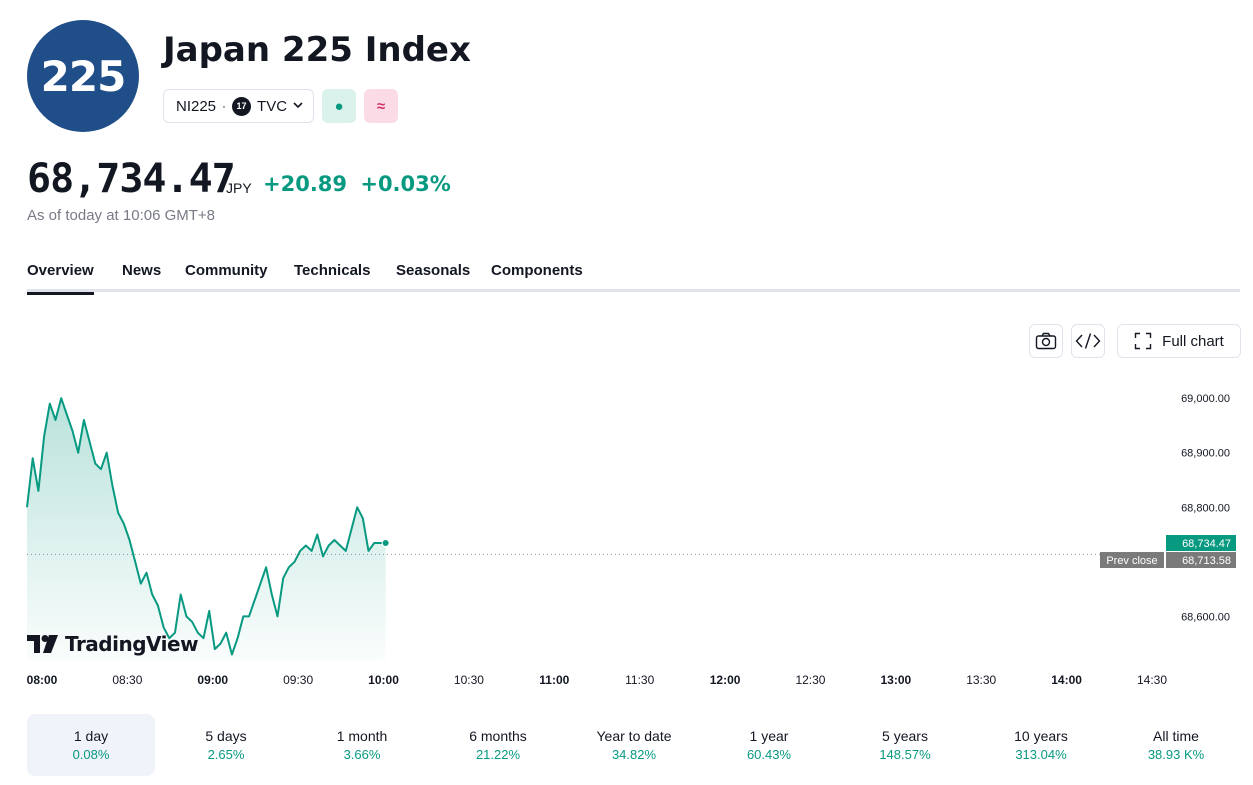 The width and height of the screenshot is (1253, 785). I want to click on period-1-year: 1 year 60.43%, so click(769, 745).